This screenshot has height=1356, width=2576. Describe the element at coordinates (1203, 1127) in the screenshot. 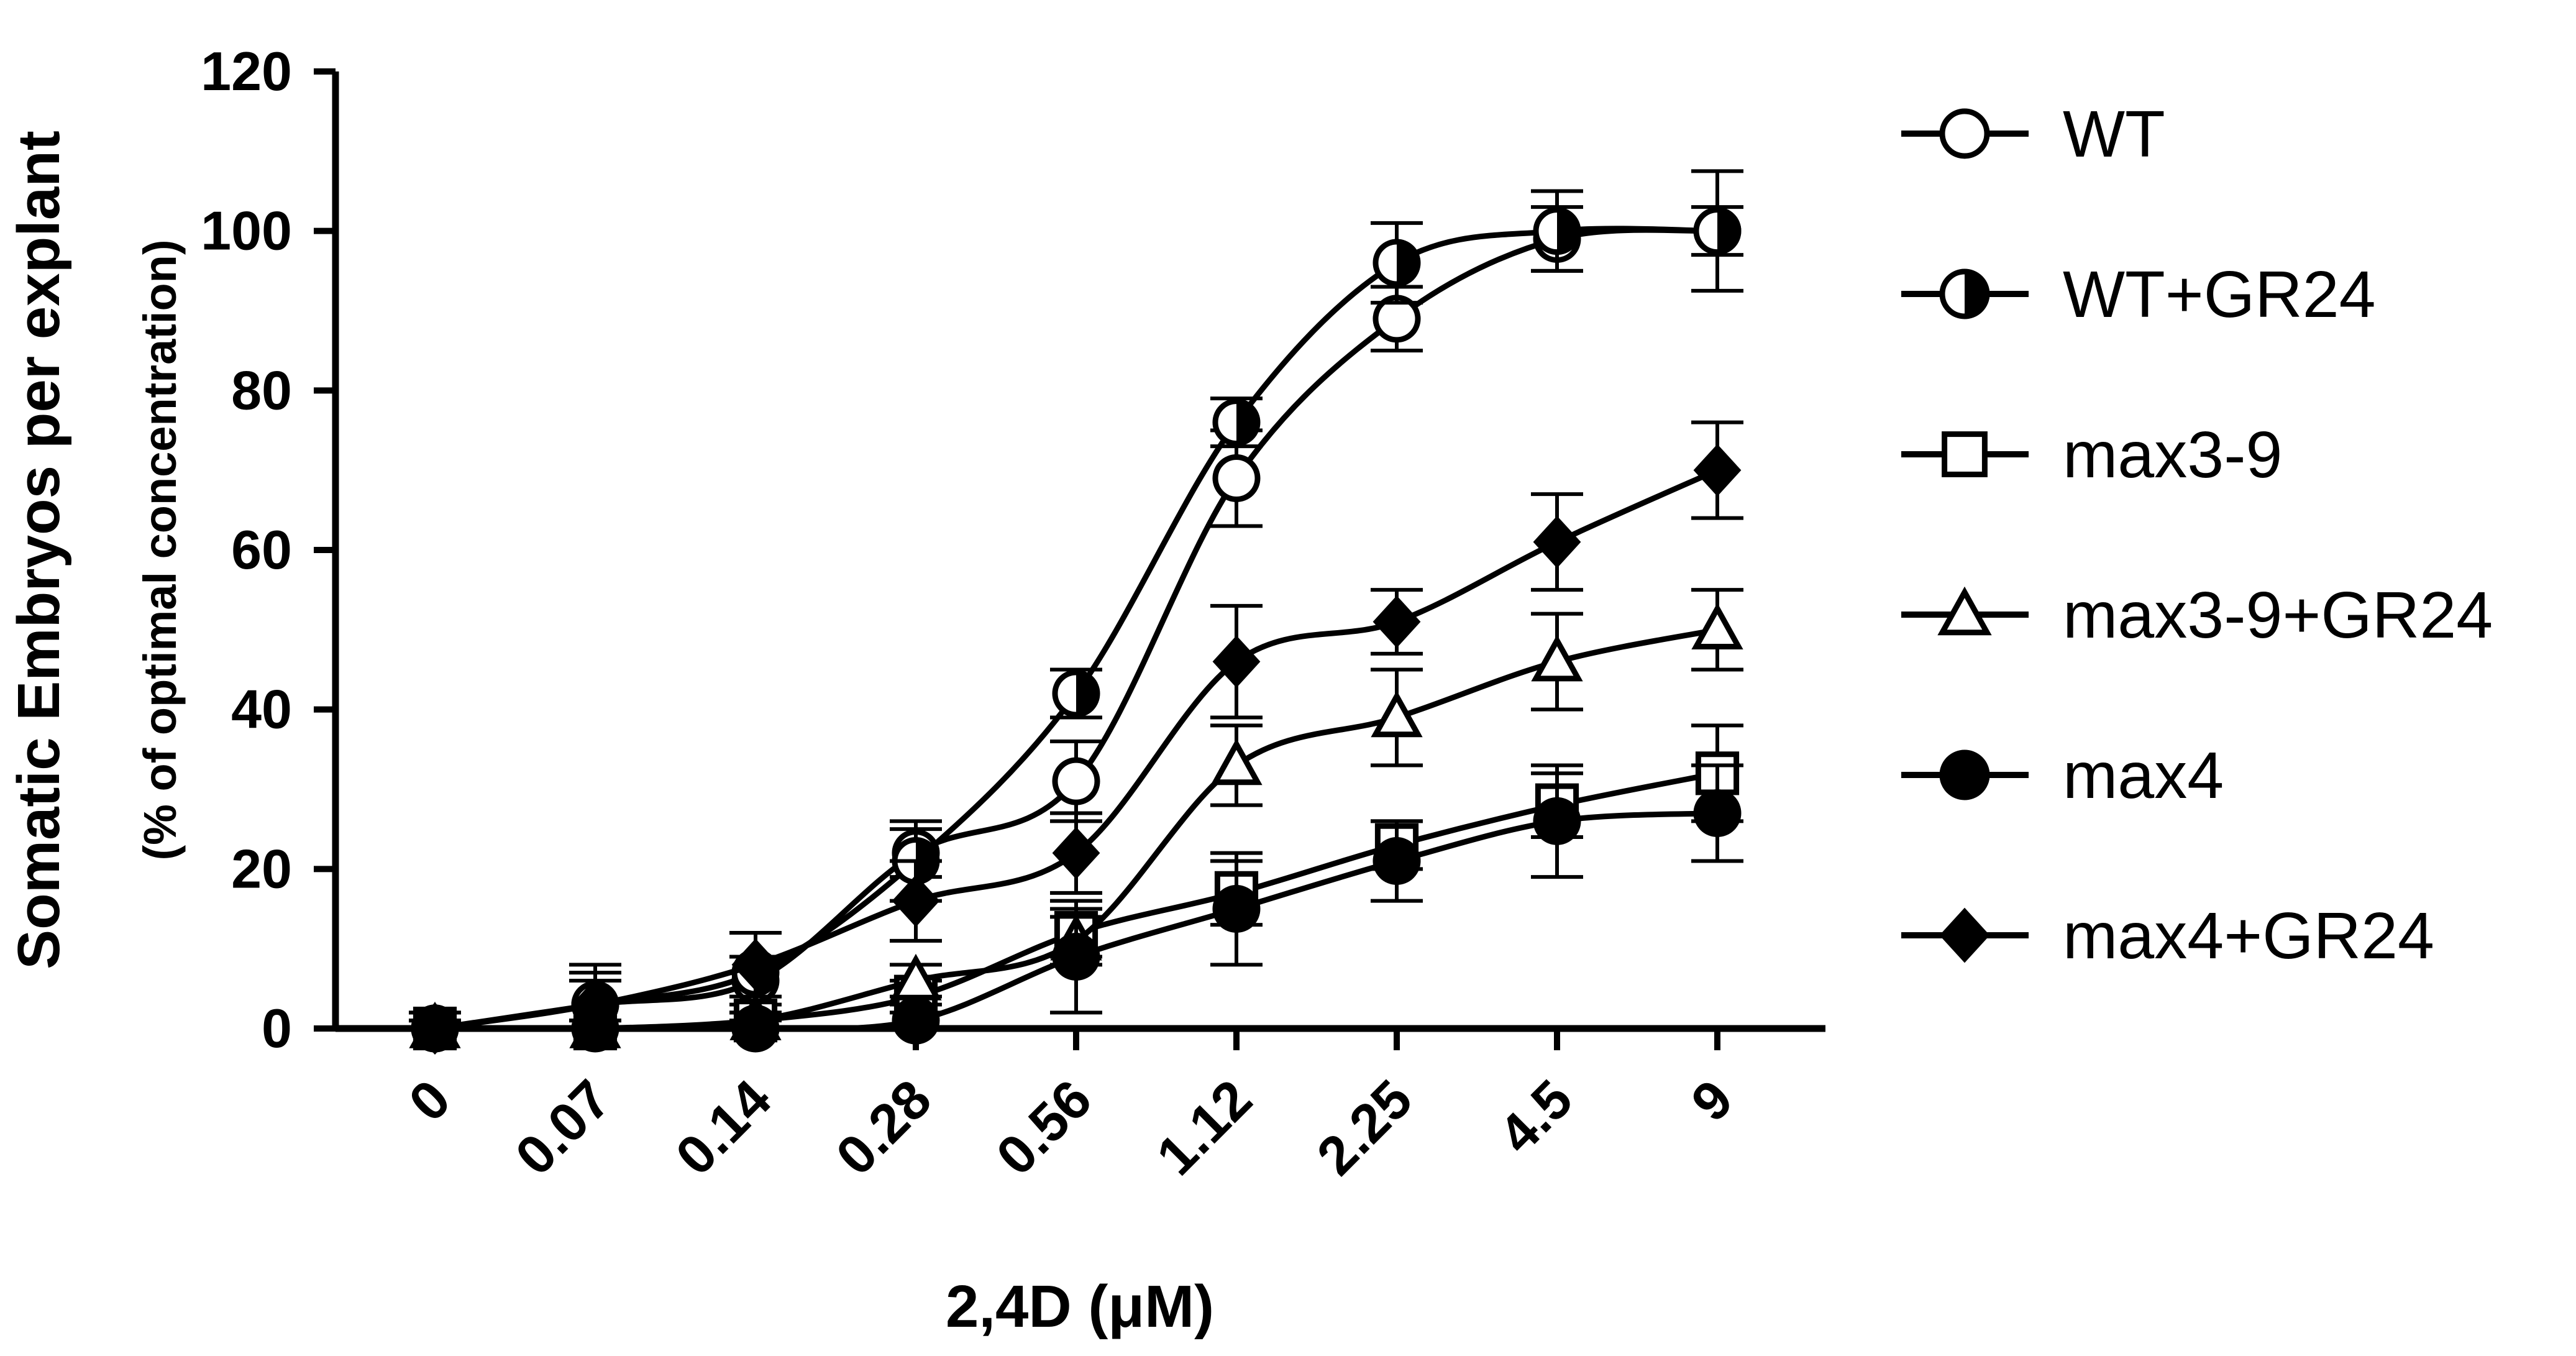

I see `x-tick-label: 1.12` at that location.